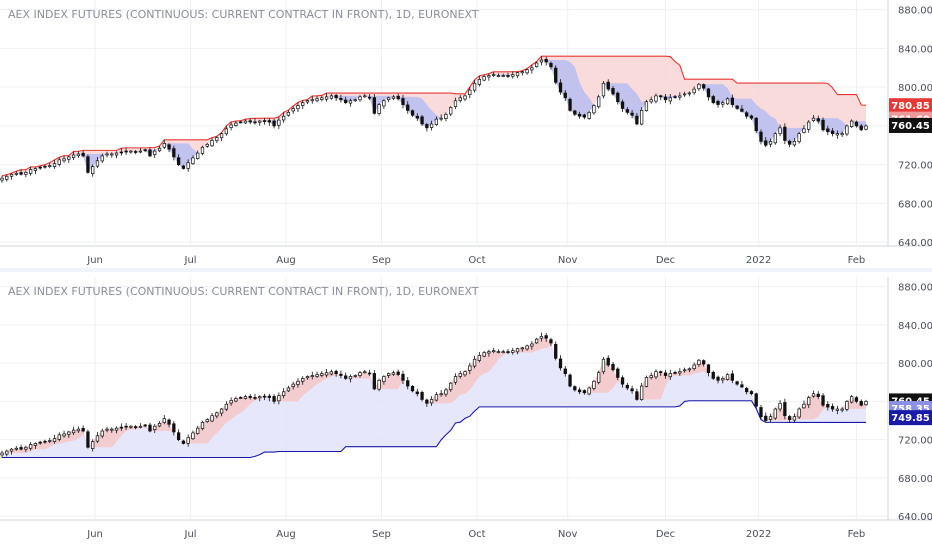 Image resolution: width=932 pixels, height=550 pixels. I want to click on y-tick-label: 880.00, so click(915, 288).